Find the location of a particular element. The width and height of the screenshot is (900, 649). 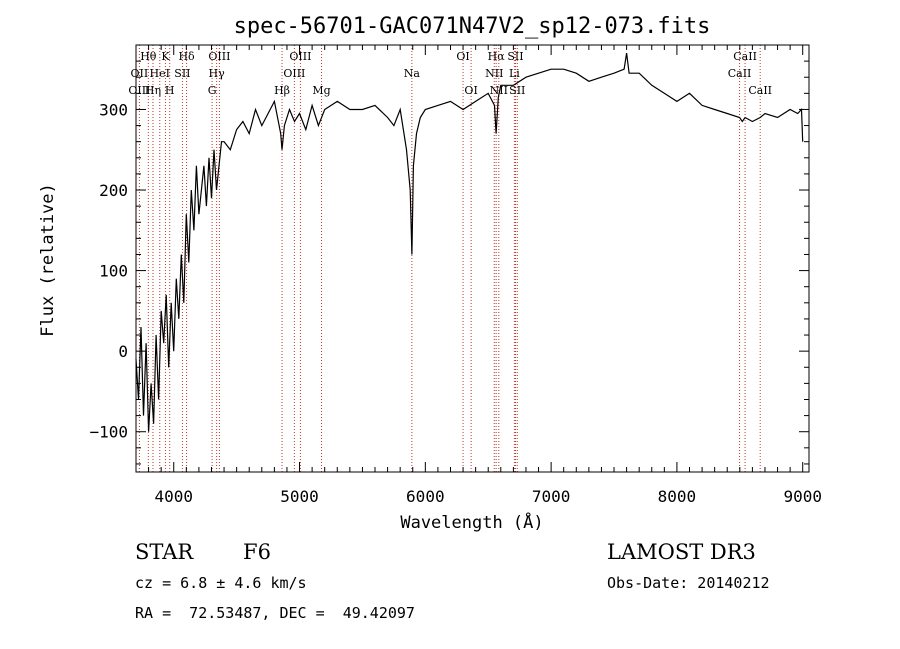

y-axis-label: Flux (relative) is located at coordinates (48, 260).